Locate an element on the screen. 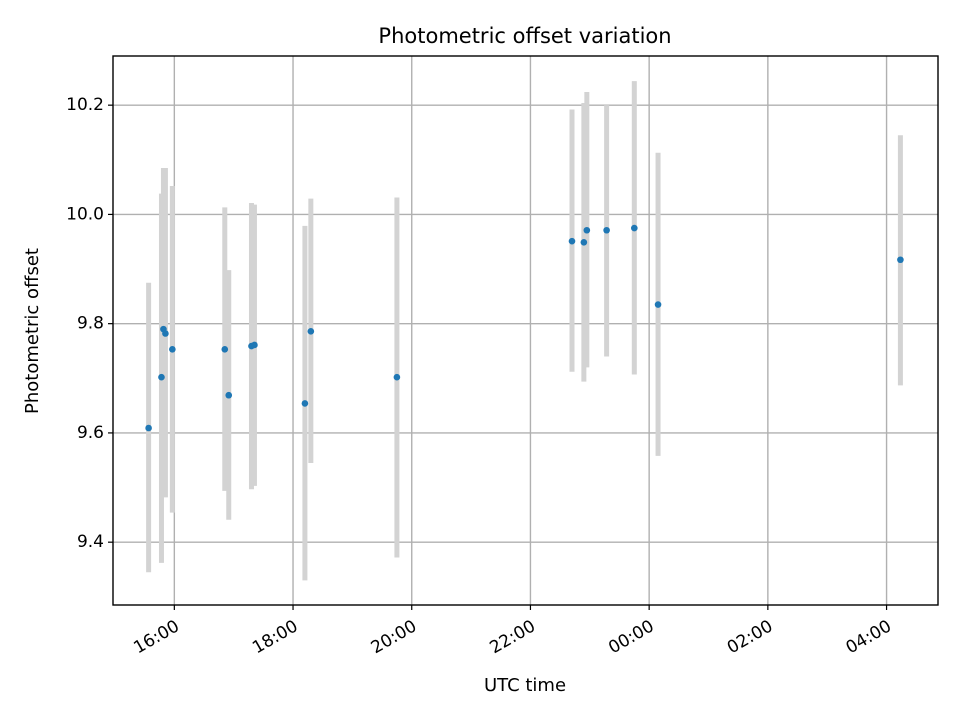  x-tick-label: 22:00 is located at coordinates (513, 637).